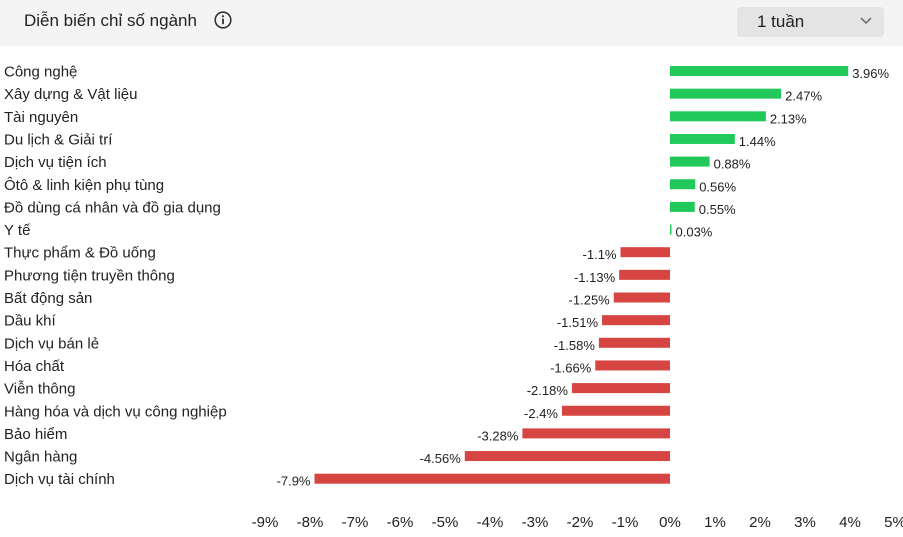 The image size is (903, 537). I want to click on category-label: Bất động sản, so click(48, 298).